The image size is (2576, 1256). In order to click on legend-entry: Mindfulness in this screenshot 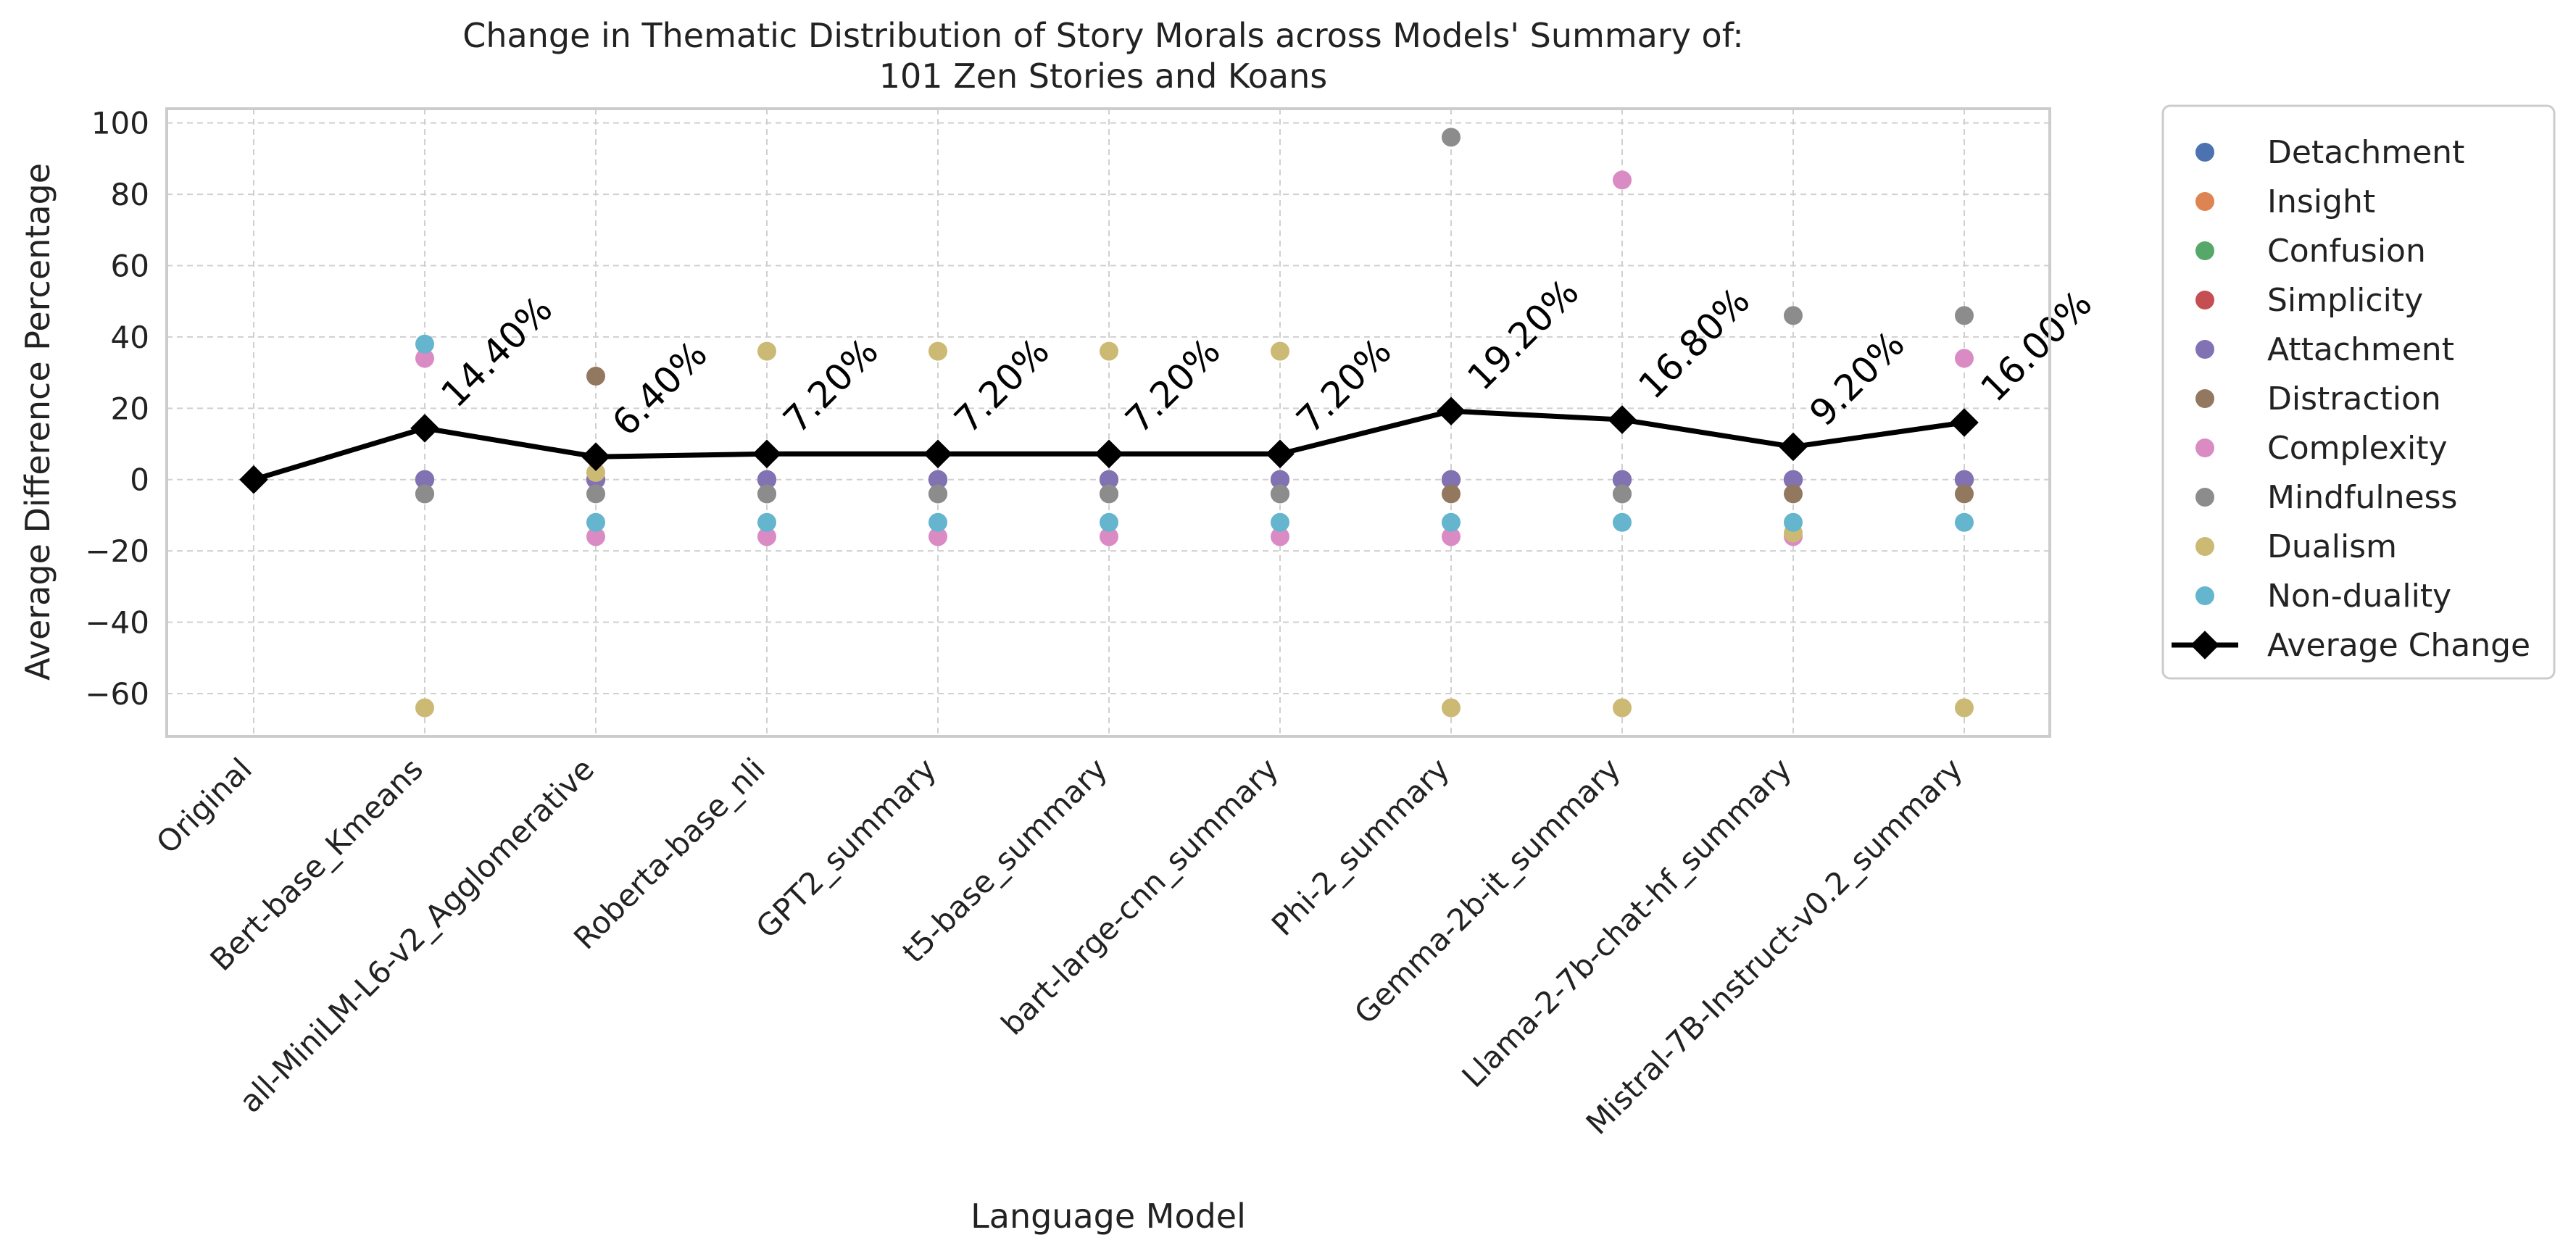, I will do `click(2362, 497)`.